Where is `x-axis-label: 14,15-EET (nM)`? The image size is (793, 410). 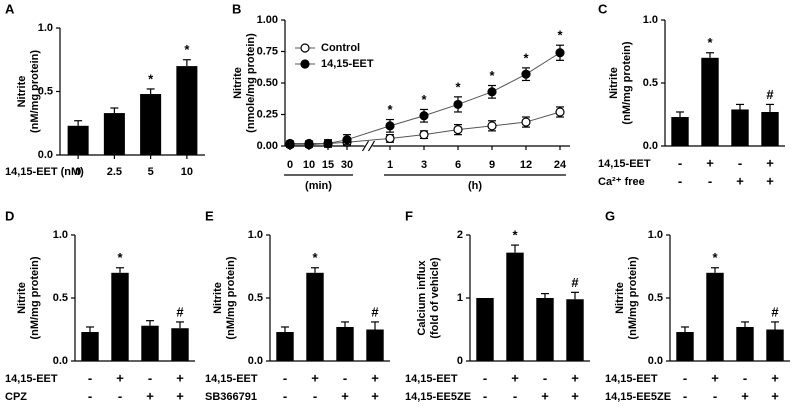 x-axis-label: 14,15-EET (nM) is located at coordinates (44, 172).